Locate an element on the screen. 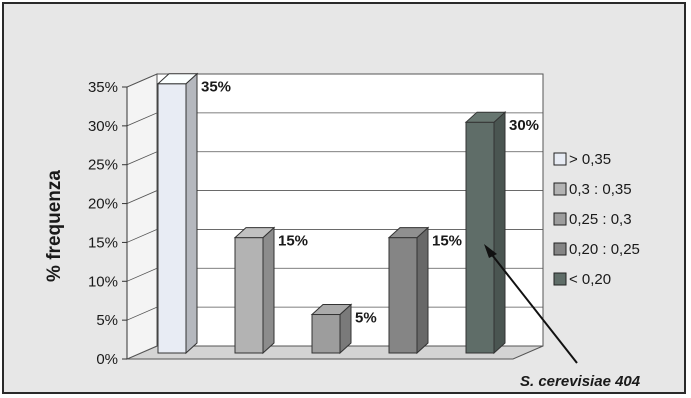 The width and height of the screenshot is (691, 398). data-label: 35% is located at coordinates (216, 87).